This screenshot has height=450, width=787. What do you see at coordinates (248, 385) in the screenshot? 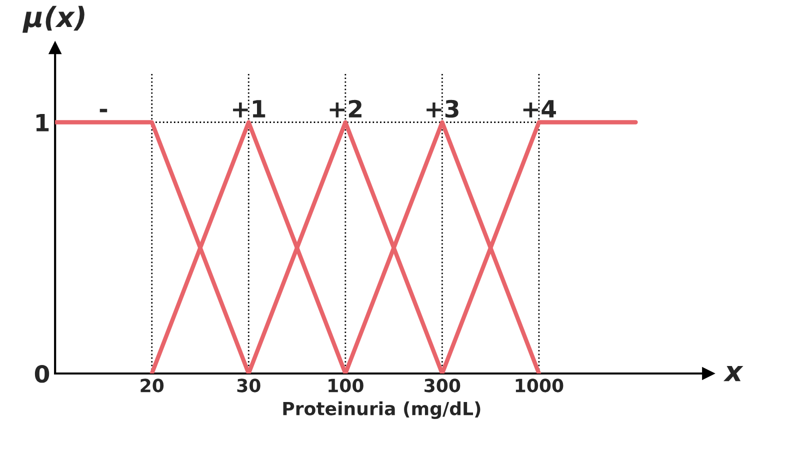
I see `x-tick-label: 30` at bounding box center [248, 385].